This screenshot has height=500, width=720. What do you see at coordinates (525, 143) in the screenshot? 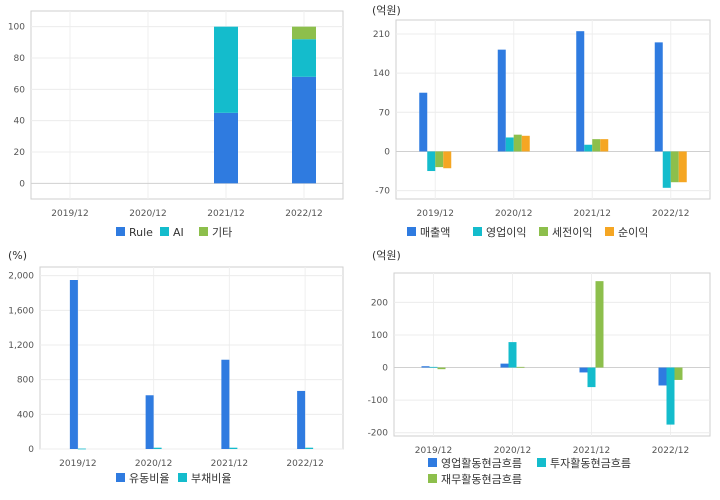
I see `bar-순이익-2020/12` at bounding box center [525, 143].